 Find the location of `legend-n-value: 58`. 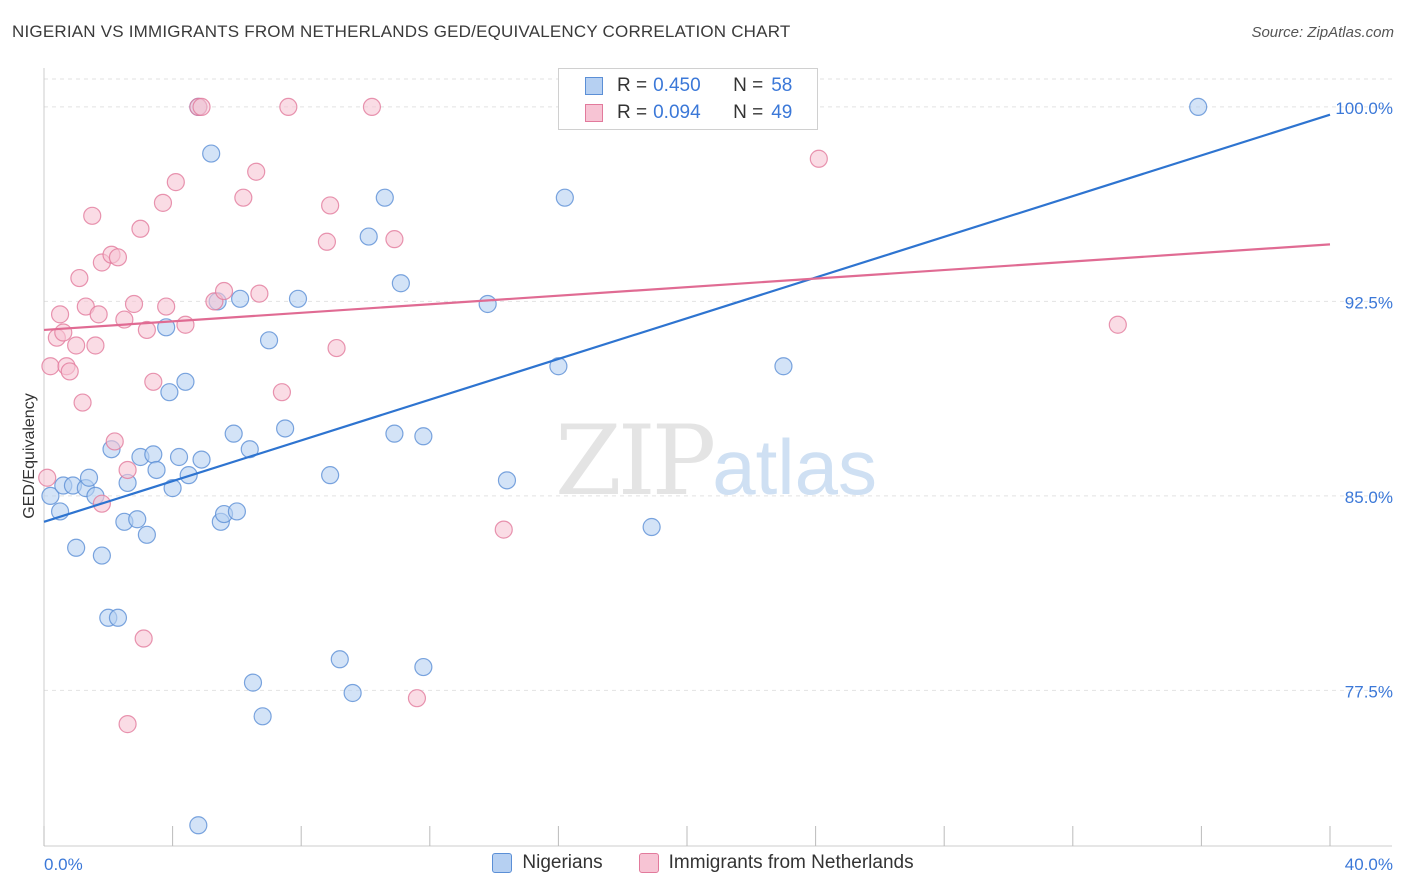

legend-n-value: 58 is located at coordinates (782, 85).